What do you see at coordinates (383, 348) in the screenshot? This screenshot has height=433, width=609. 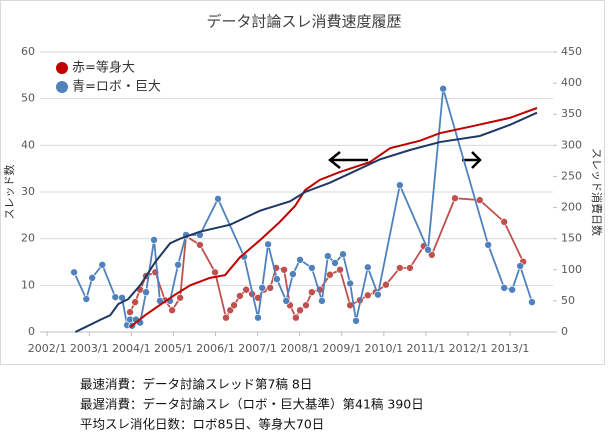 I see `x-tick-label: 2010/1` at bounding box center [383, 348].